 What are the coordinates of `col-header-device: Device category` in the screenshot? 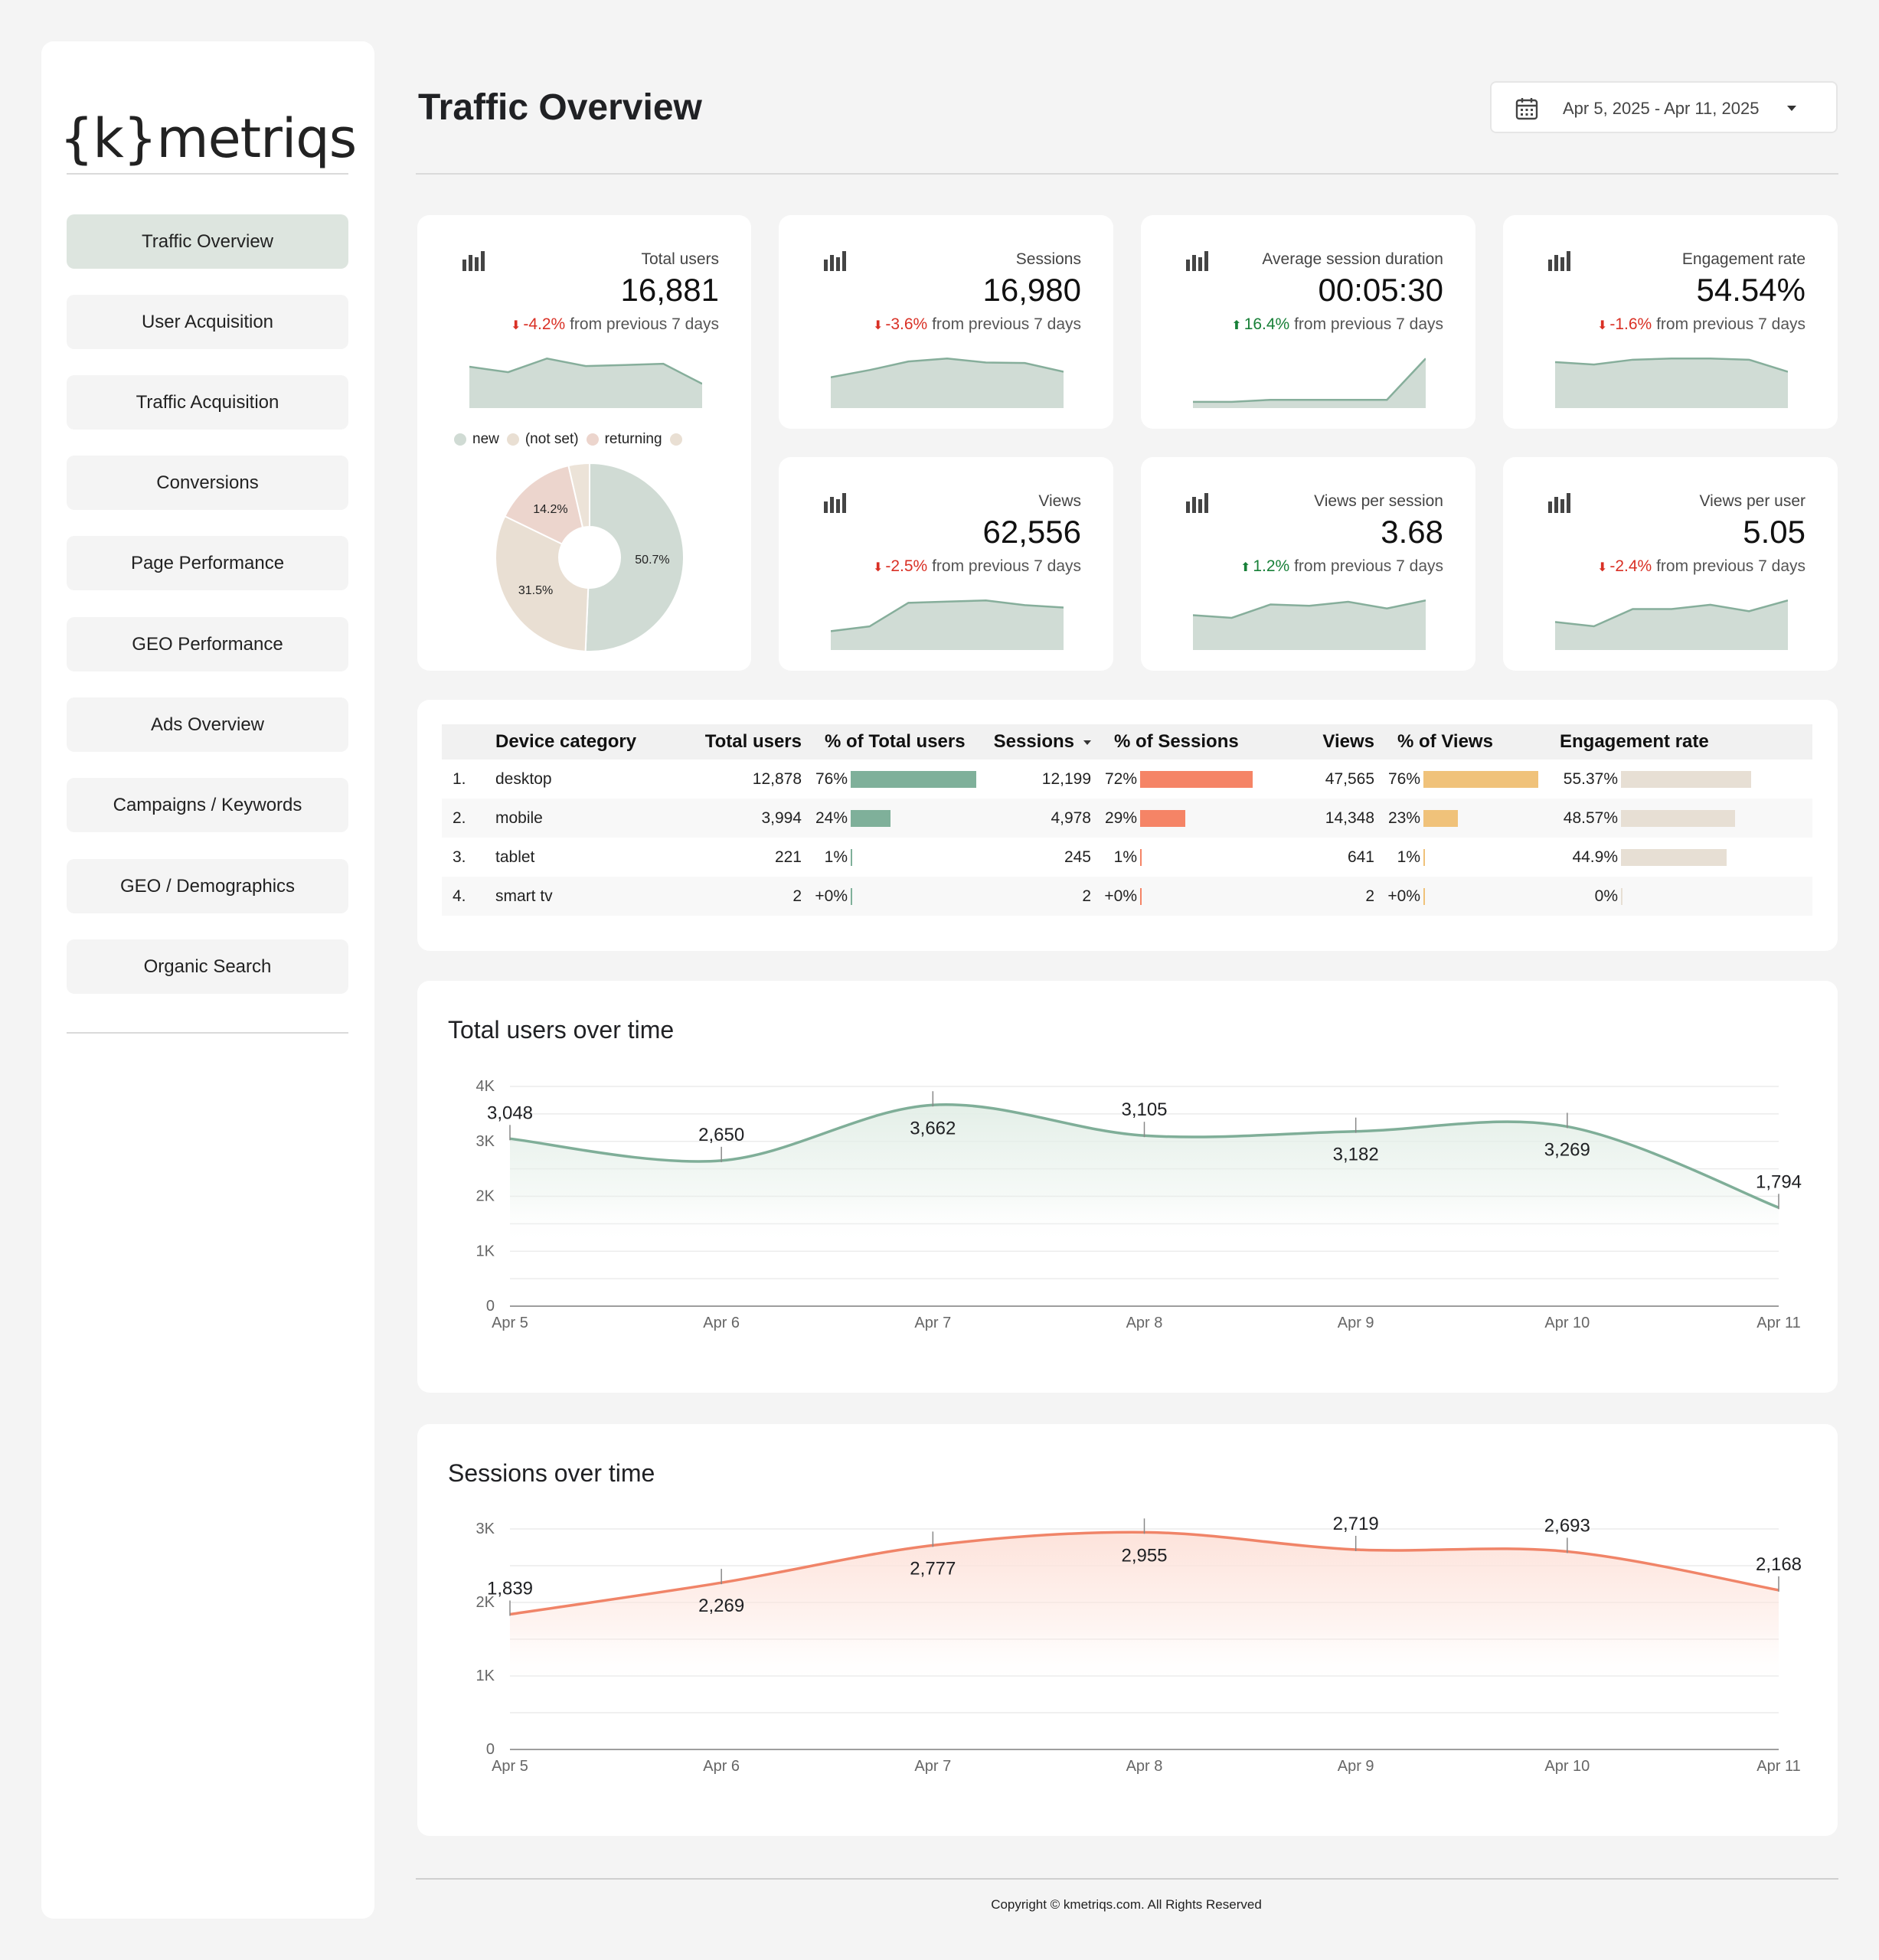 It's located at (592, 742).